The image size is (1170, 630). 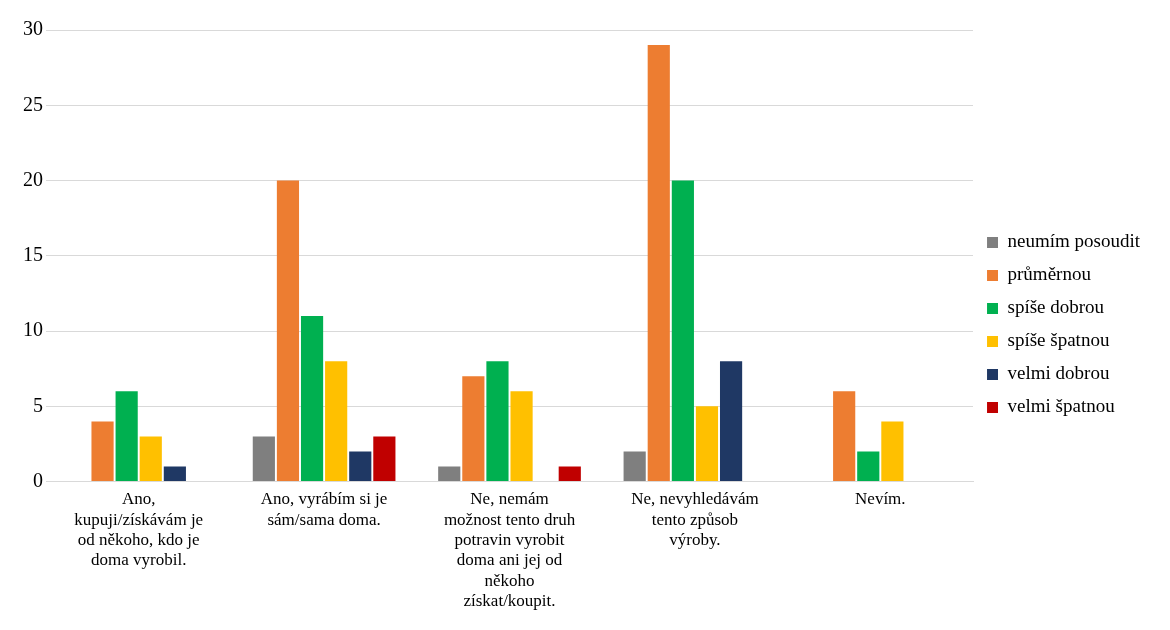 I want to click on y-tick-label: 25, so click(x=33, y=103).